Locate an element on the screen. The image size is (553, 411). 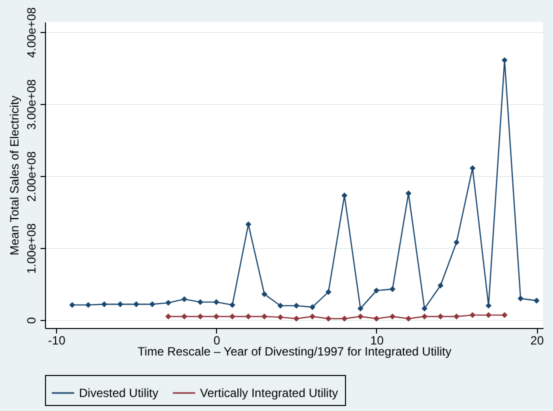
y-tick-label: 0 is located at coordinates (31, 320).